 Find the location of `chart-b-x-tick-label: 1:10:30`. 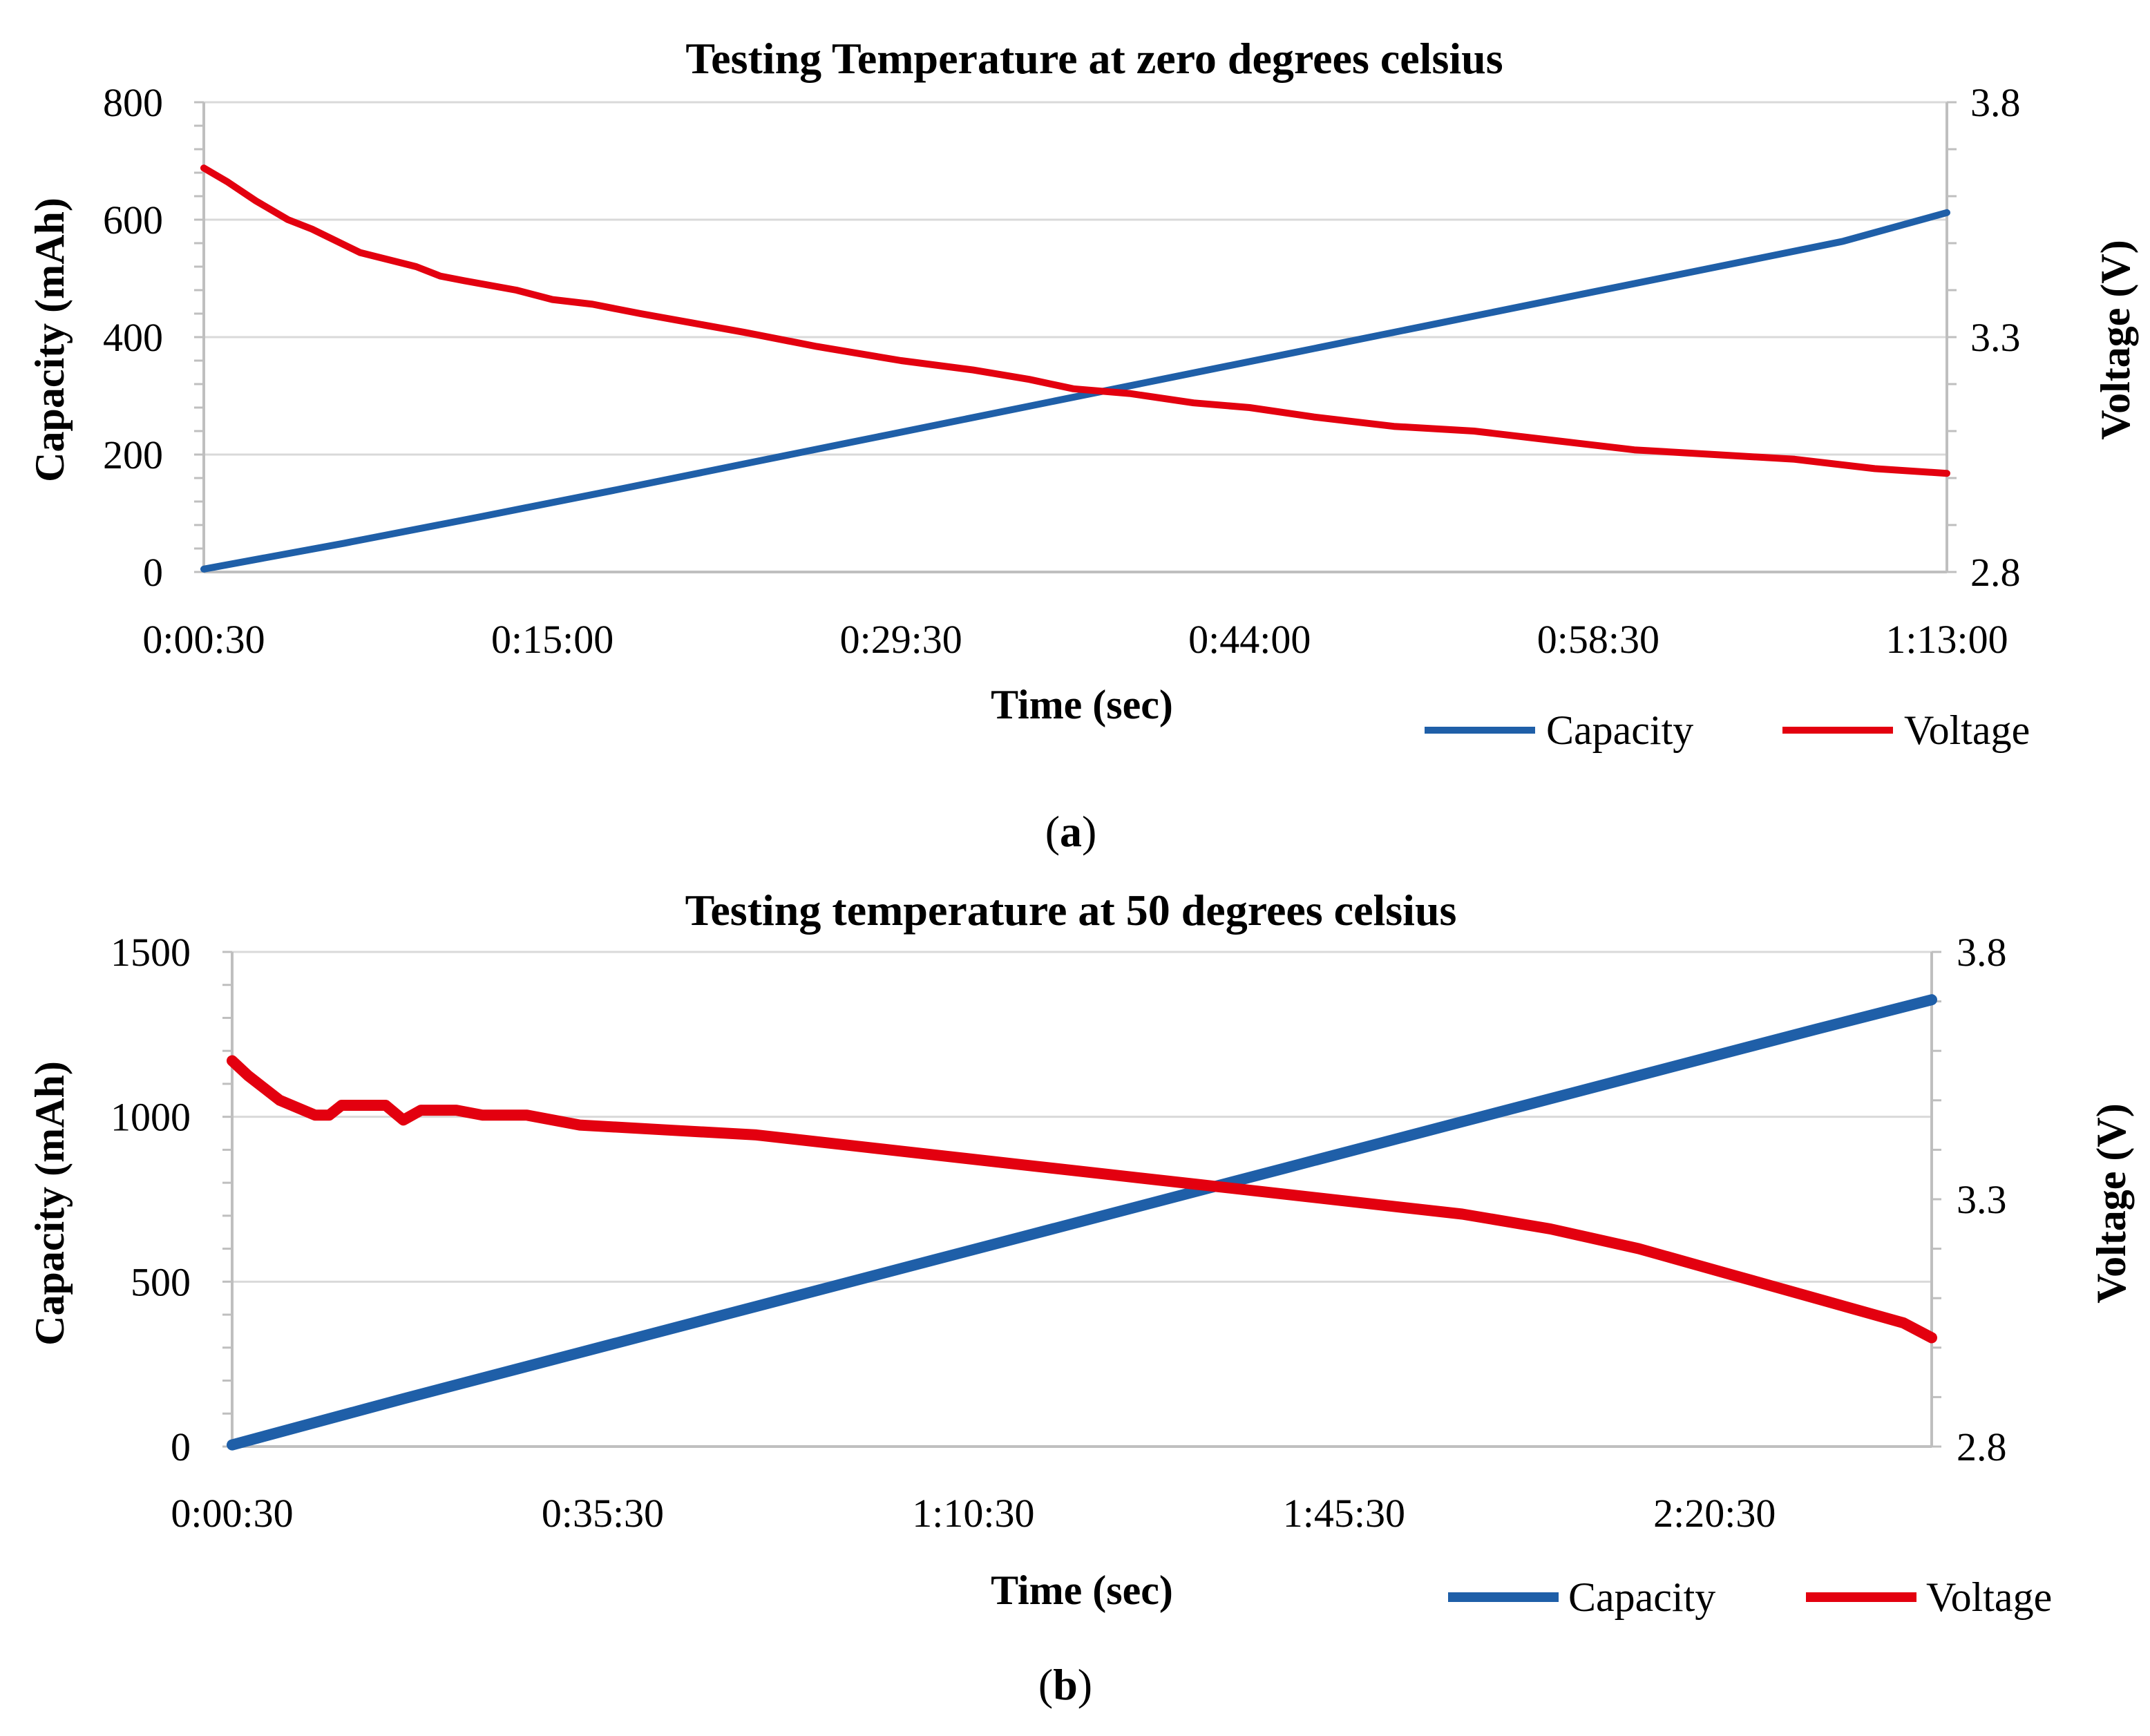

chart-b-x-tick-label: 1:10:30 is located at coordinates (973, 1513).